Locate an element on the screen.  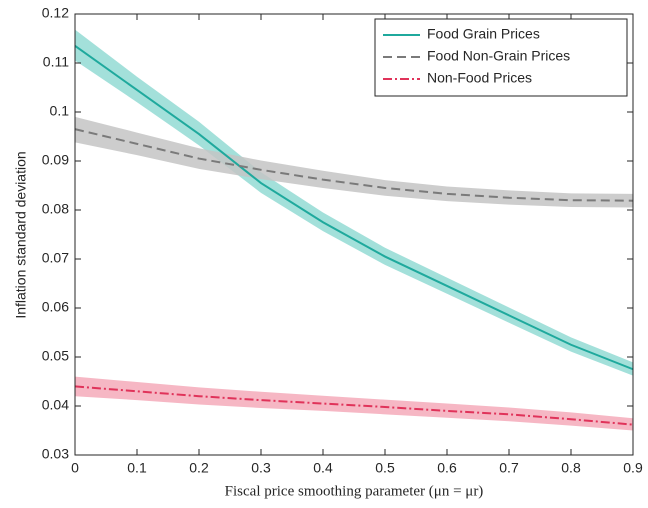
y-tick-label: 0.05 is located at coordinates (55, 356).